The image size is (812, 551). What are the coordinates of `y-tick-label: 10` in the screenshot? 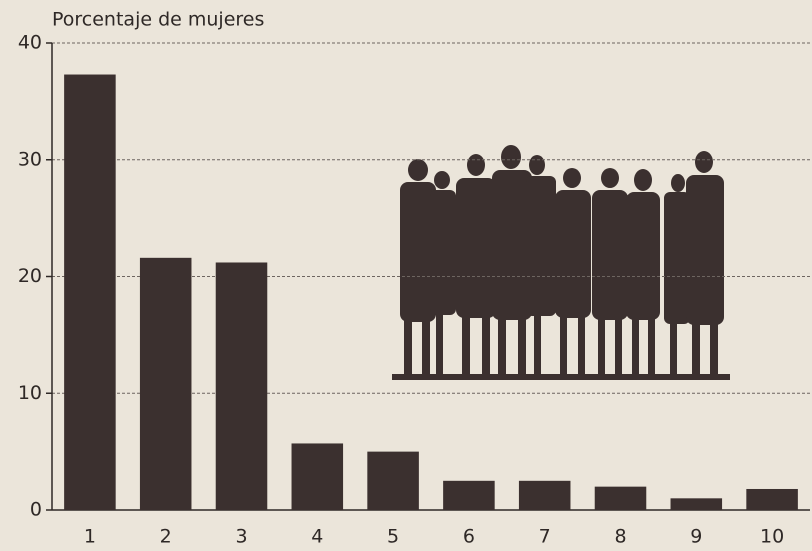 It's located at (30, 393).